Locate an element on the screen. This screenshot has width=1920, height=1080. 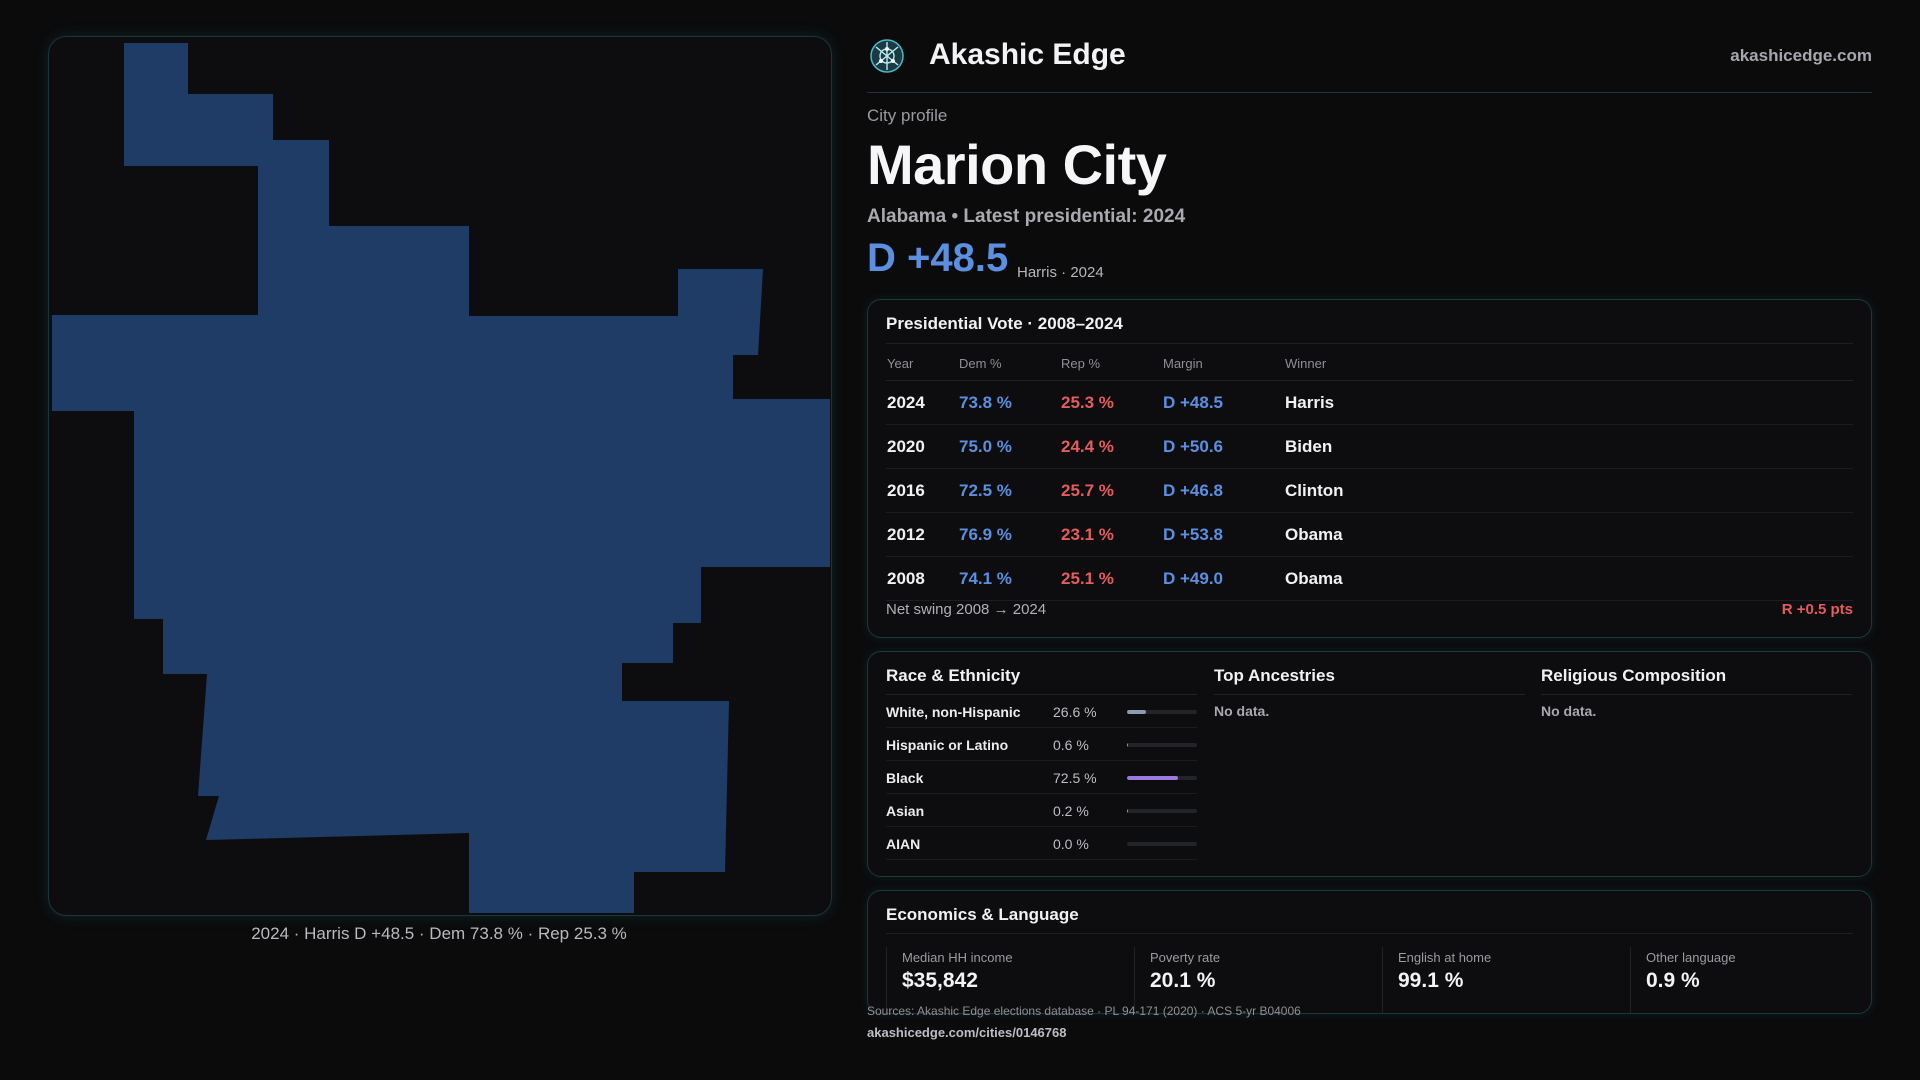
table-row: 2008 74.1 % 25.1 % D +49.0 Obama is located at coordinates (1369, 578).